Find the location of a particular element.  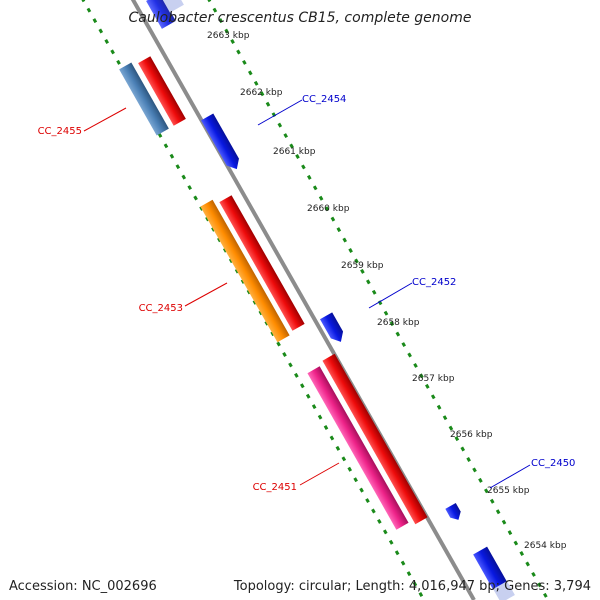

gene-forward-bottom-partial is located at coordinates (490, 568).